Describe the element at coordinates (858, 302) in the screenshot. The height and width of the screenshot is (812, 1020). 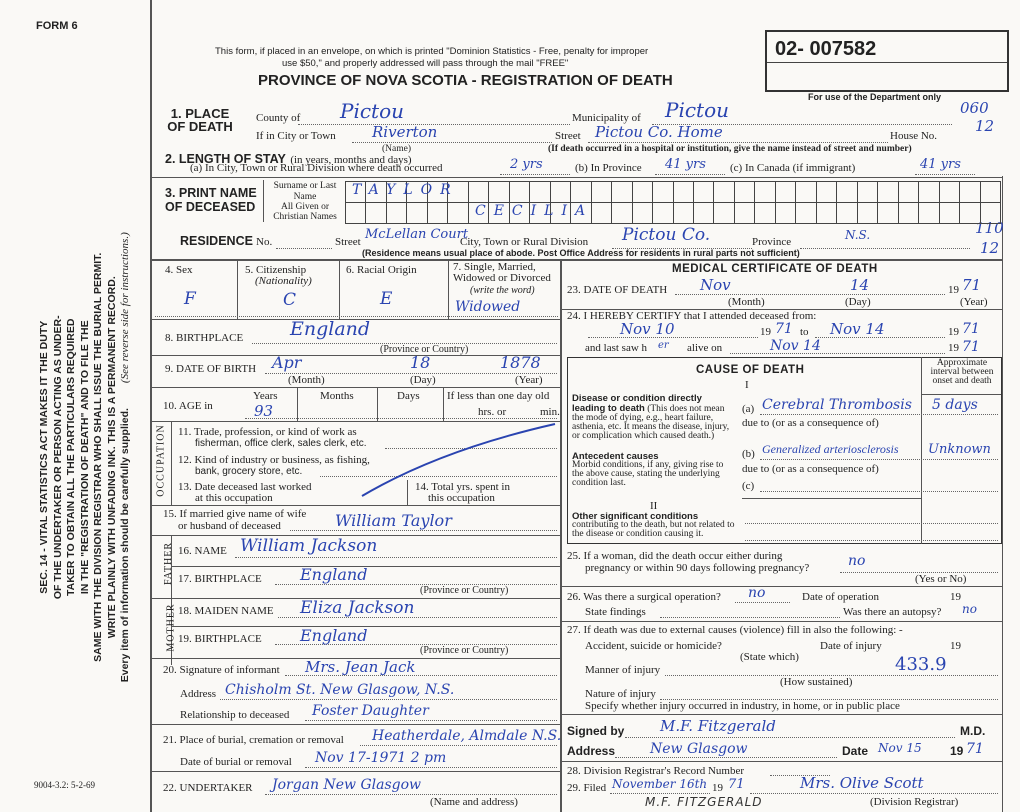
I see `day-note: (Day)` at that location.